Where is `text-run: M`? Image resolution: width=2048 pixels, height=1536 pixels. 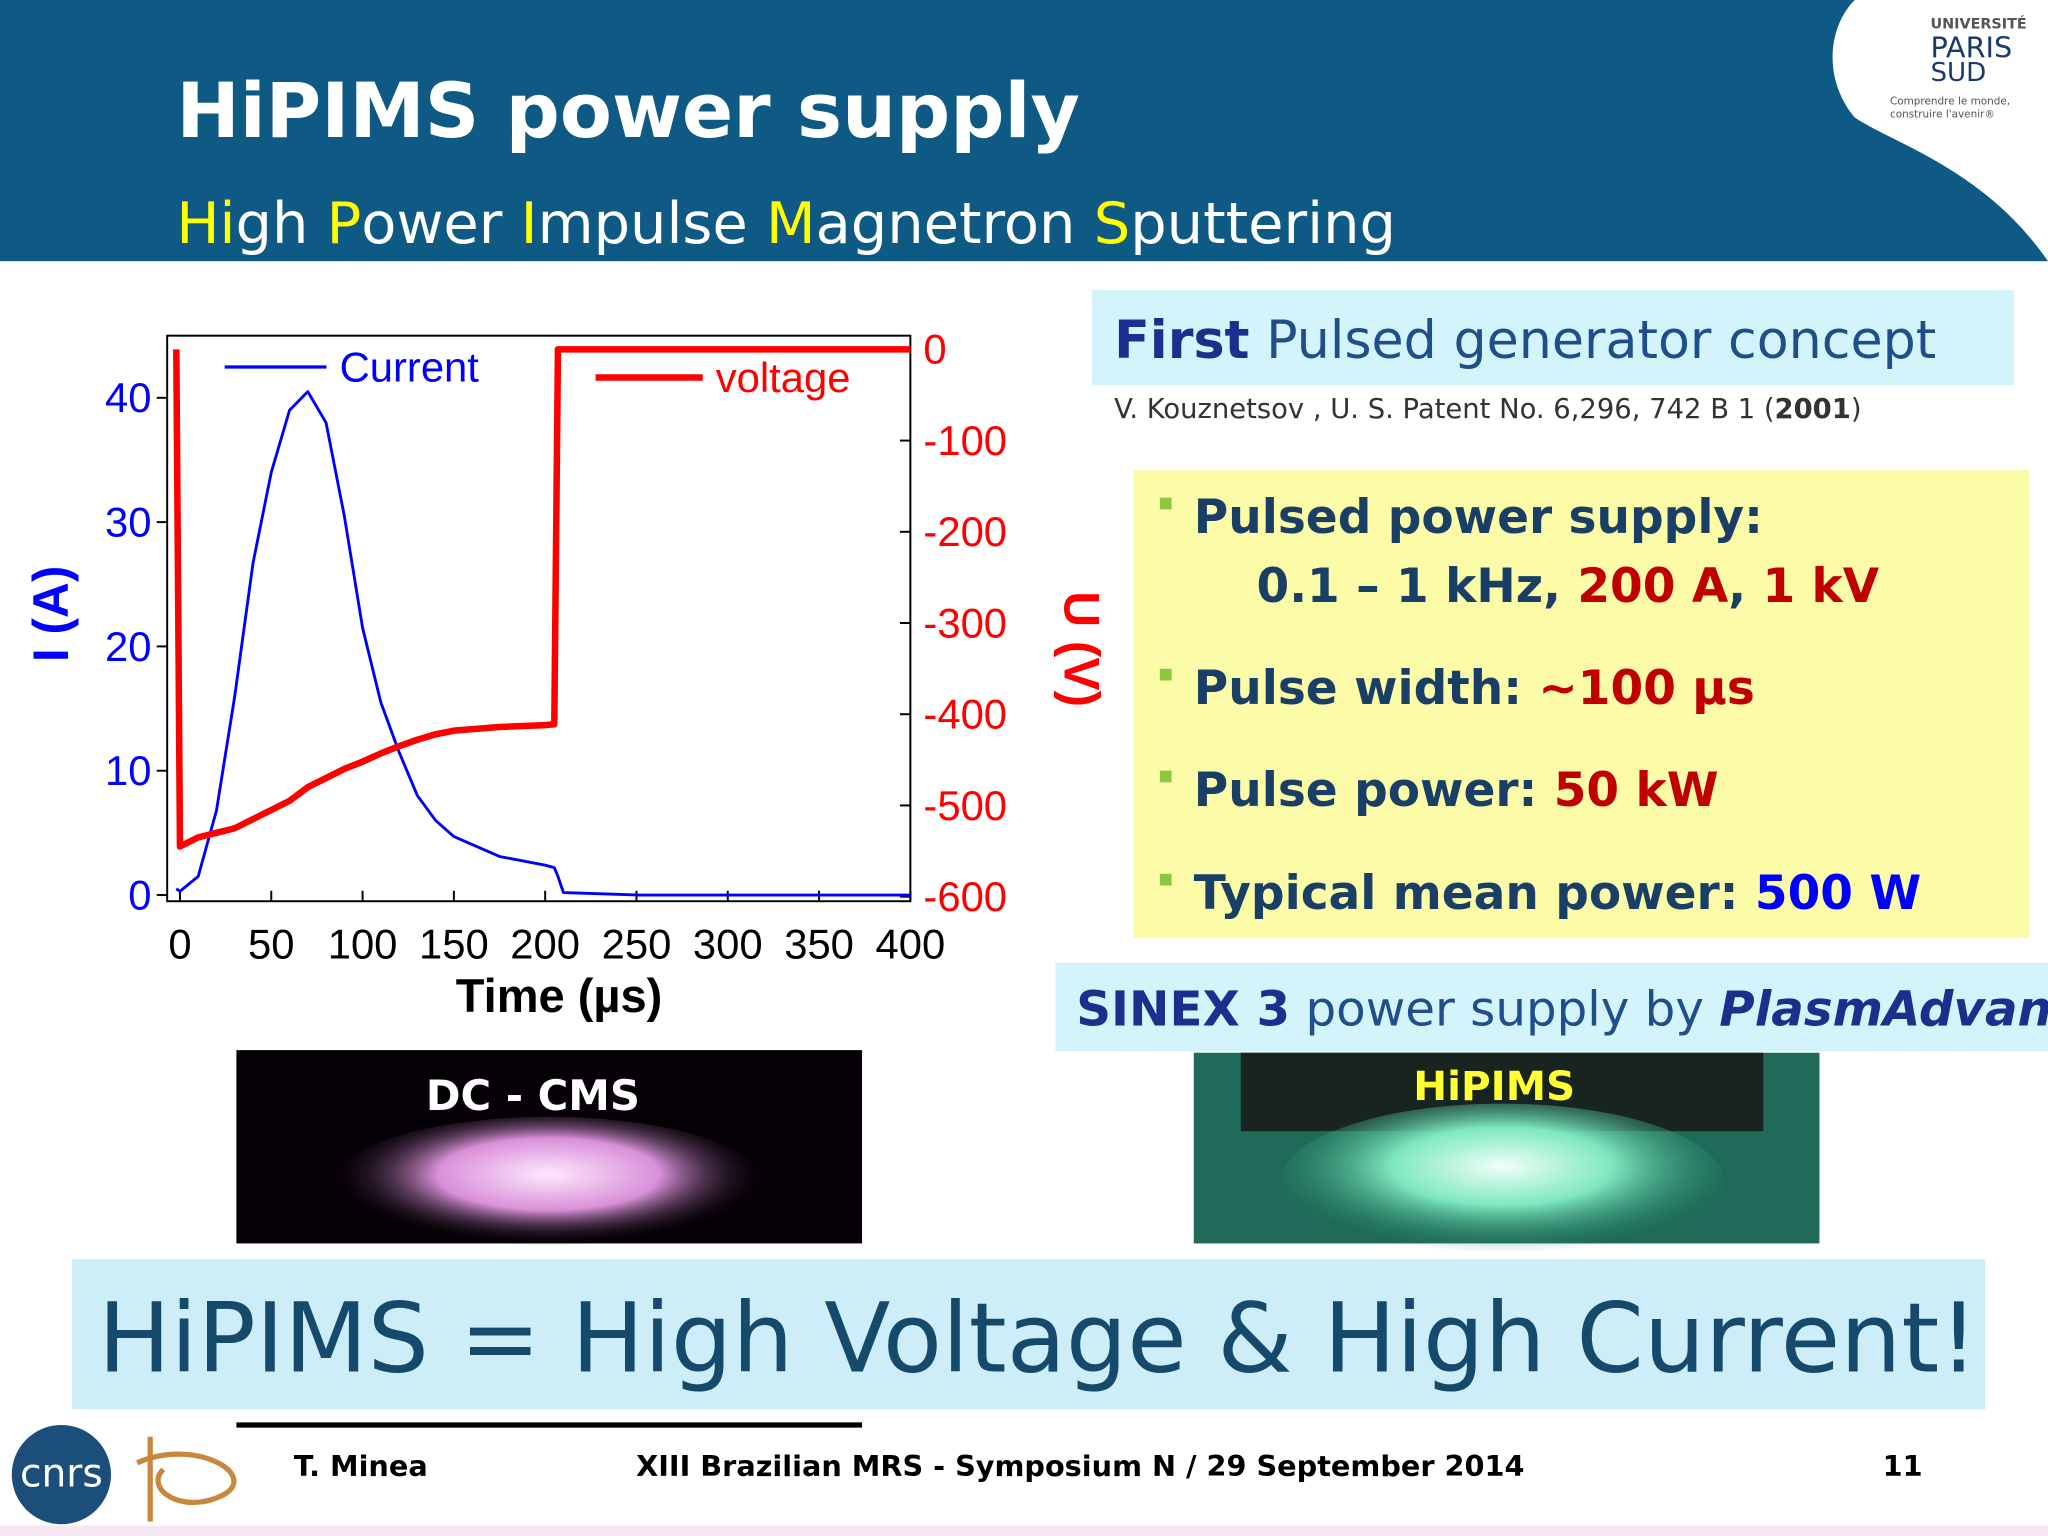 text-run: M is located at coordinates (791, 223).